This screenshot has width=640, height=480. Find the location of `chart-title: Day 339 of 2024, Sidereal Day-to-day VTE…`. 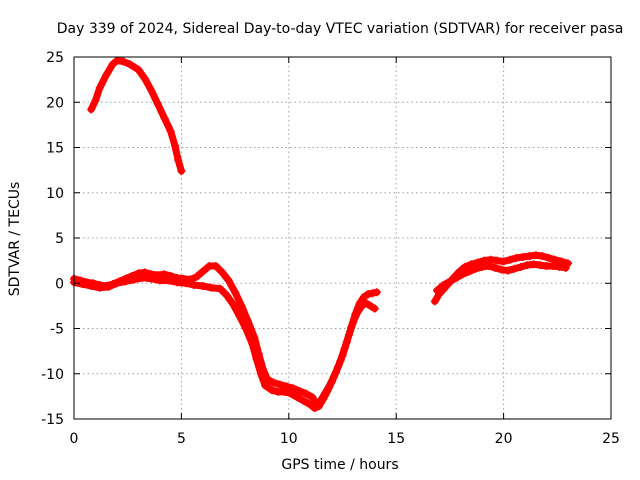

chart-title: Day 339 of 2024, Sidereal Day-to-day VTE… is located at coordinates (340, 29).